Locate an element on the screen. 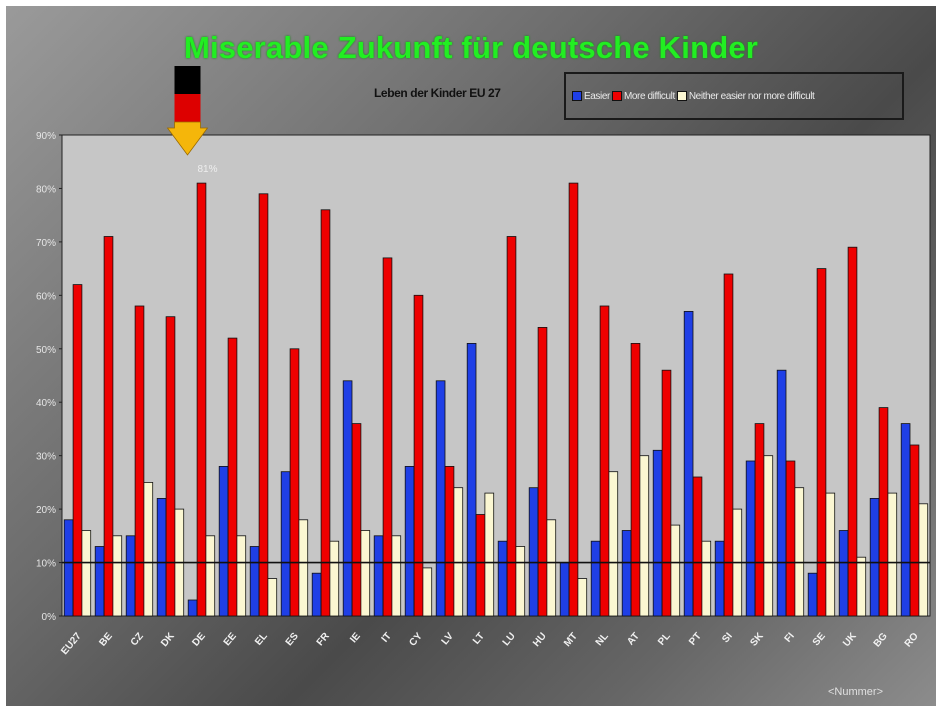 This screenshot has height=713, width=942. bar-lu-easier is located at coordinates (502, 578).